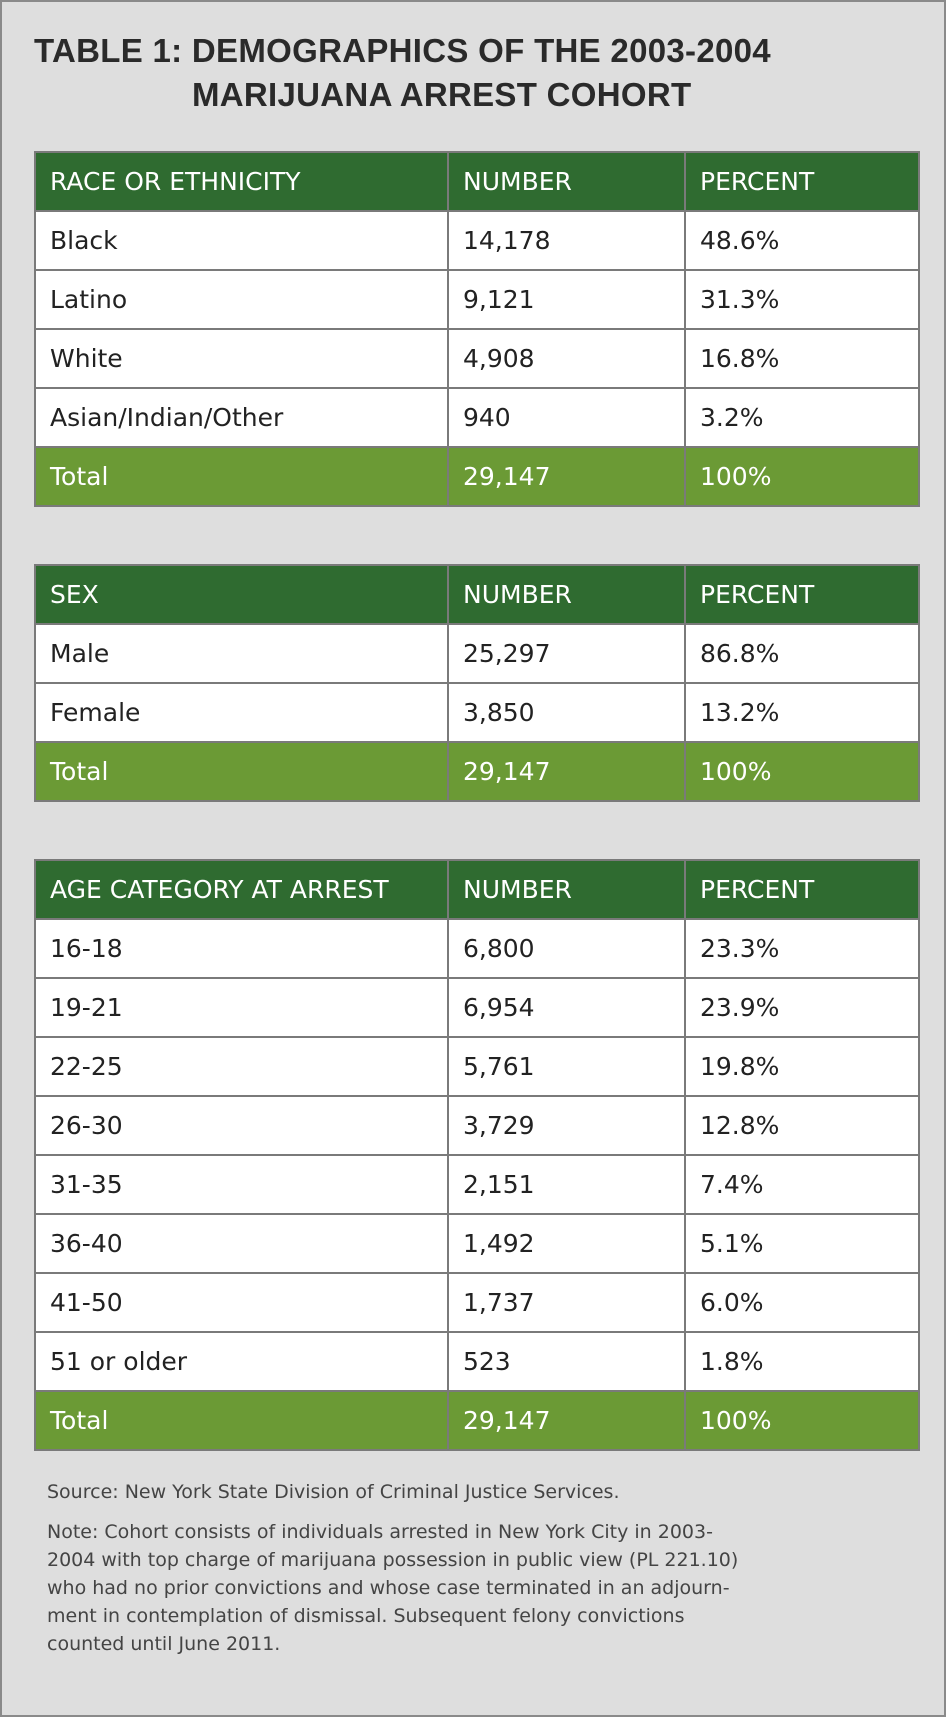  What do you see at coordinates (802, 1243) in the screenshot?
I see `cell: 5.1%` at bounding box center [802, 1243].